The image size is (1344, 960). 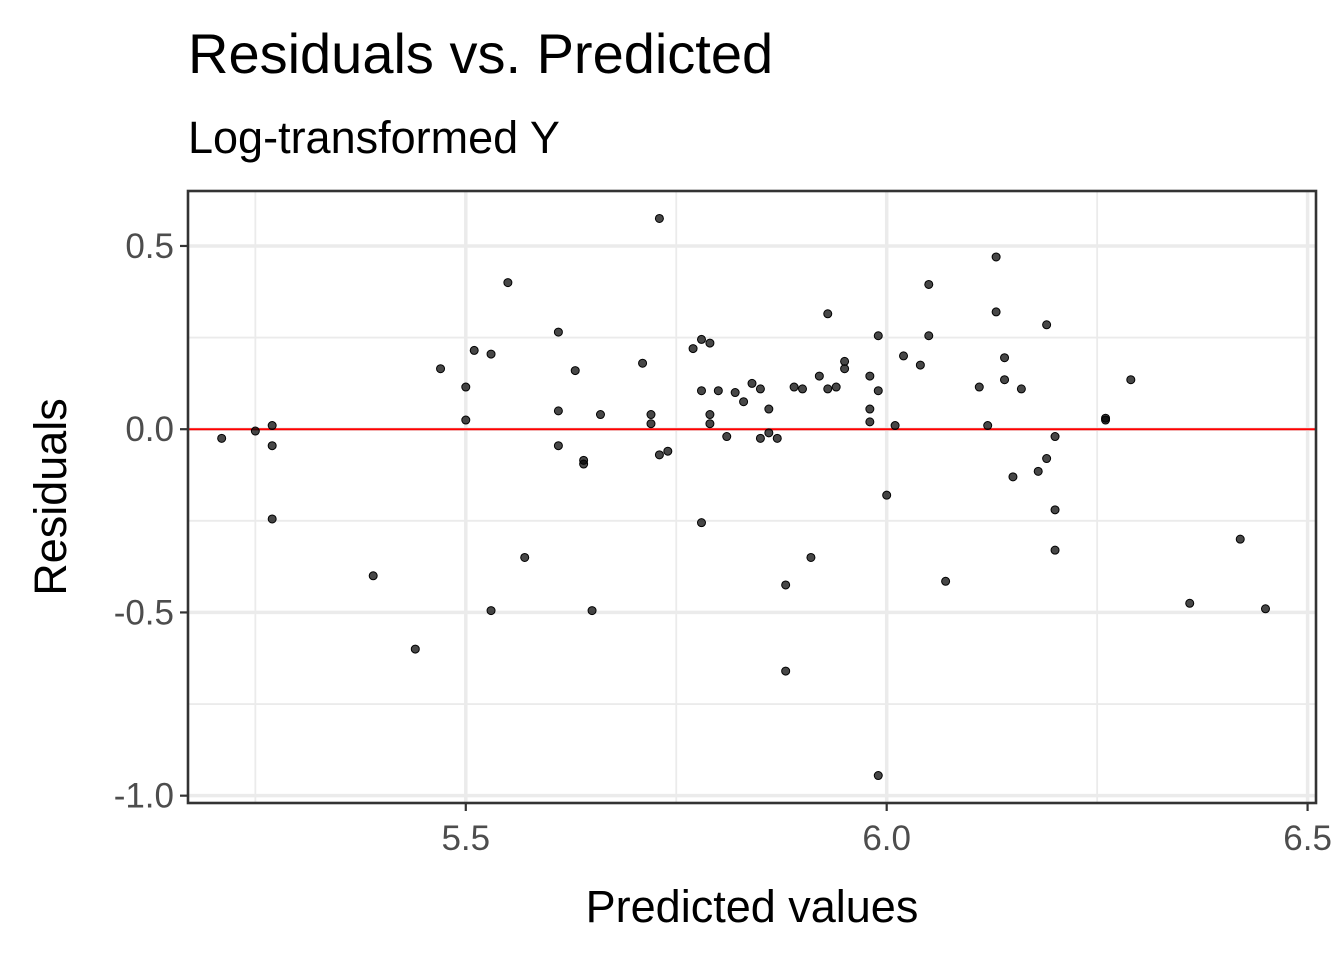 I want to click on x-tick-label: 6.5, so click(x=1307, y=838).